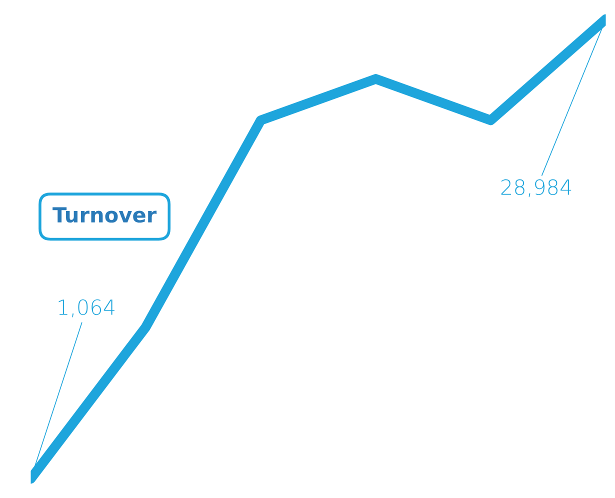 Image resolution: width=615 pixels, height=498 pixels. Describe the element at coordinates (104, 215) in the screenshot. I see `annotation: Turnover` at that location.